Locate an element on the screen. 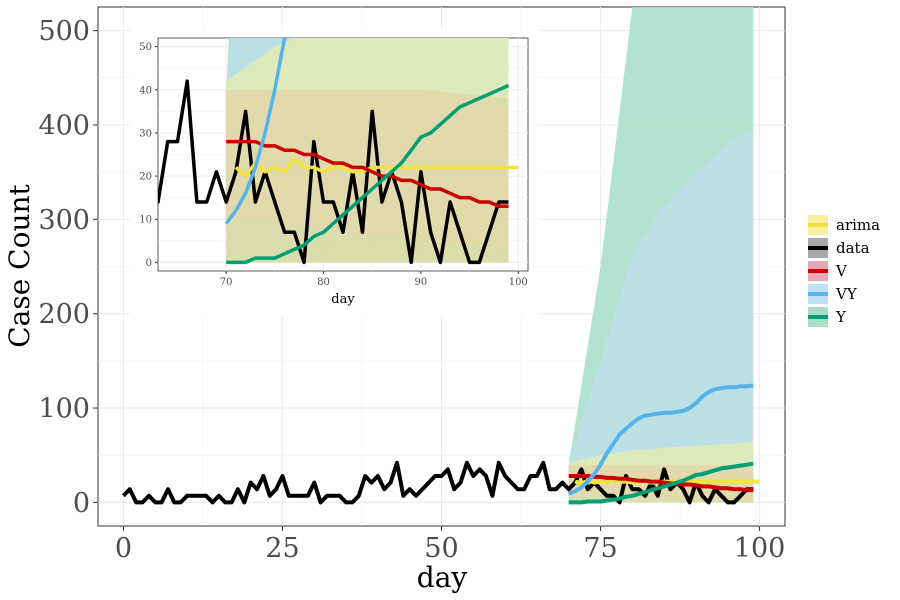  legend-item-vy: VY is located at coordinates (833, 294).